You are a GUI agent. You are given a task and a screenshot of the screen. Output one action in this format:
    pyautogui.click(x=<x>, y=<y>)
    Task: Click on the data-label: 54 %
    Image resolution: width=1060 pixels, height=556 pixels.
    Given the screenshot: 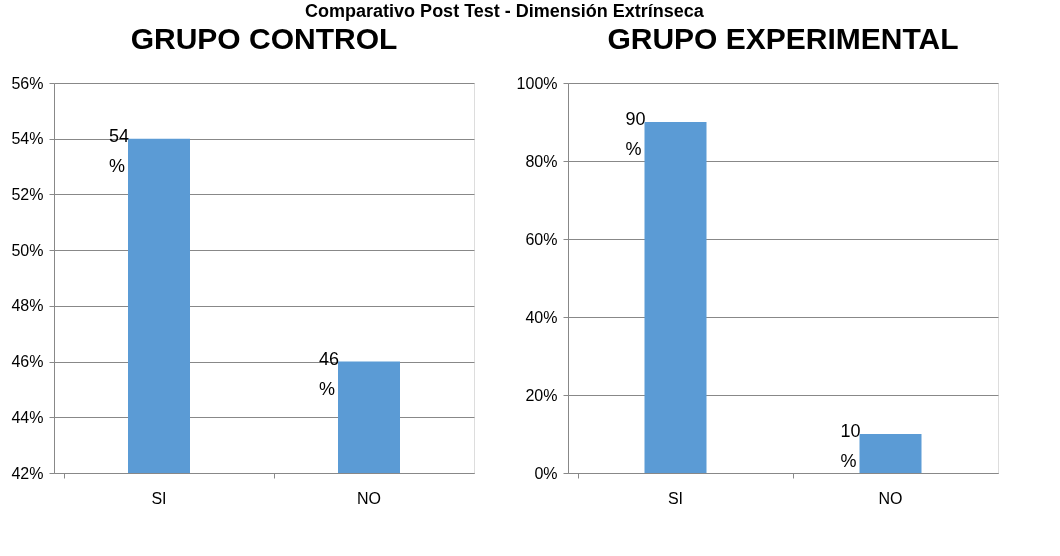 What is the action you would take?
    pyautogui.click(x=119, y=150)
    